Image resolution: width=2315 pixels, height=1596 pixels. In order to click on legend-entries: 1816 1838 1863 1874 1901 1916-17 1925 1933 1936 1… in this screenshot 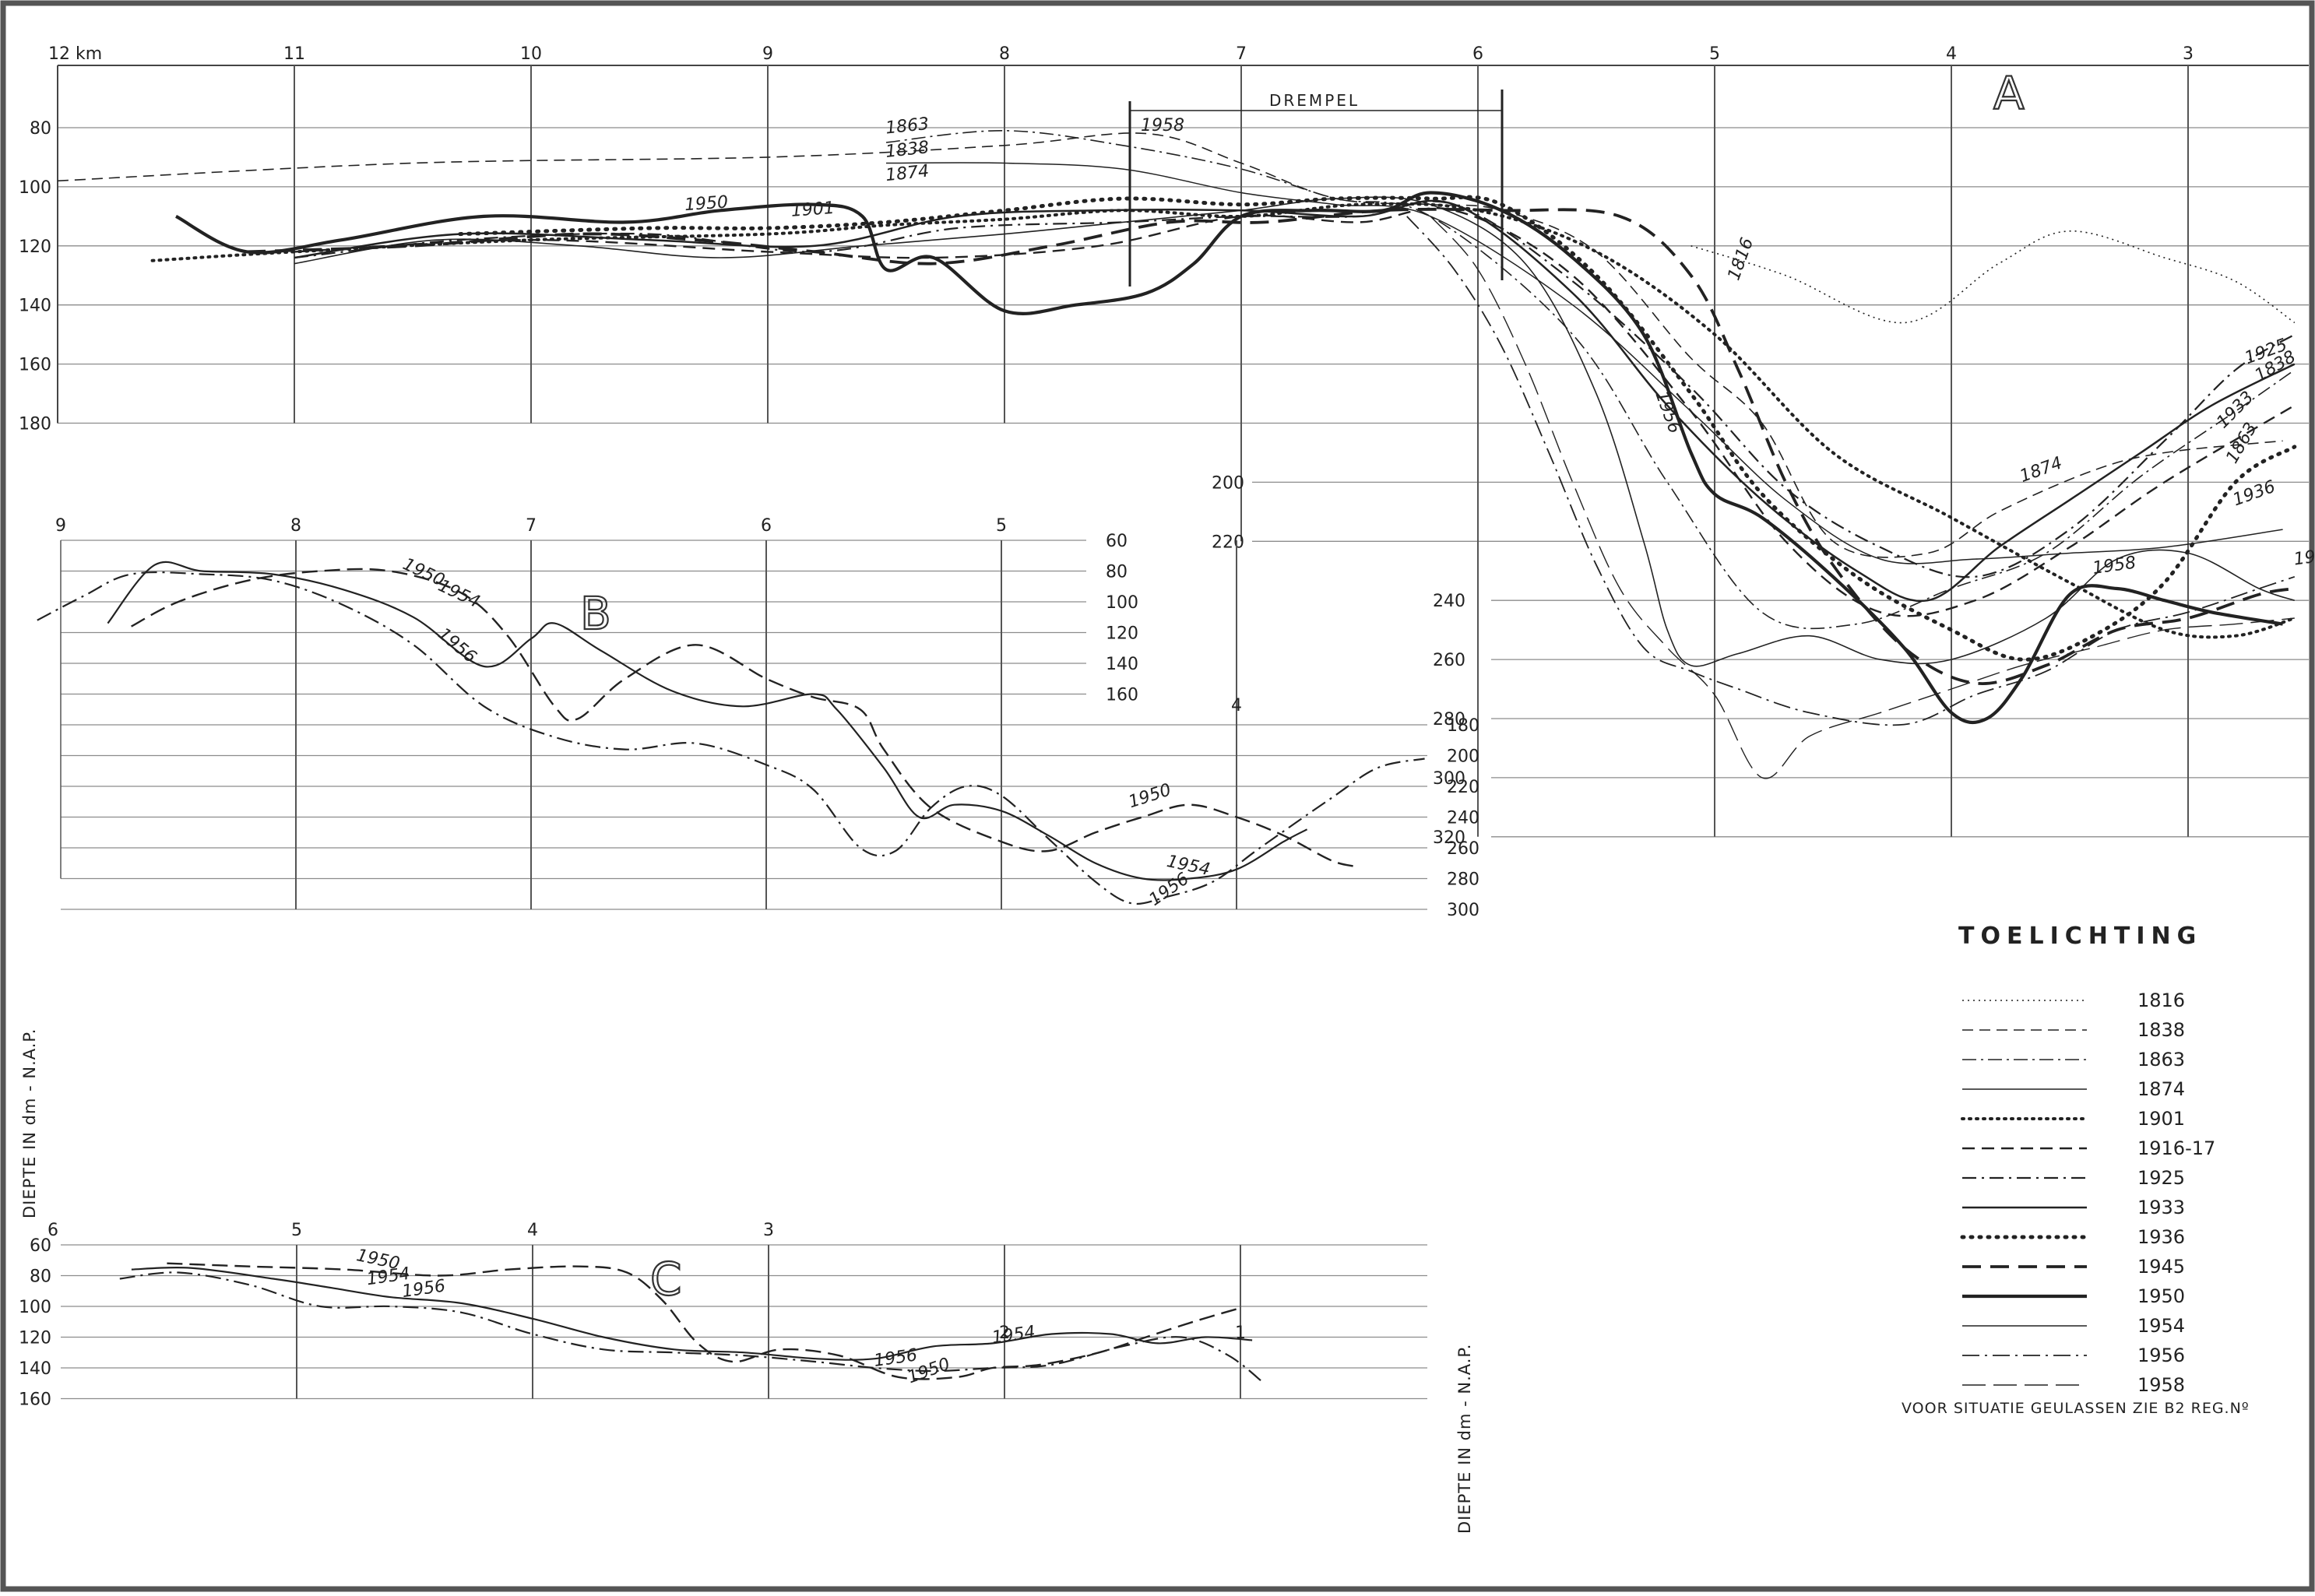, I will do `click(2087, 1193)`.